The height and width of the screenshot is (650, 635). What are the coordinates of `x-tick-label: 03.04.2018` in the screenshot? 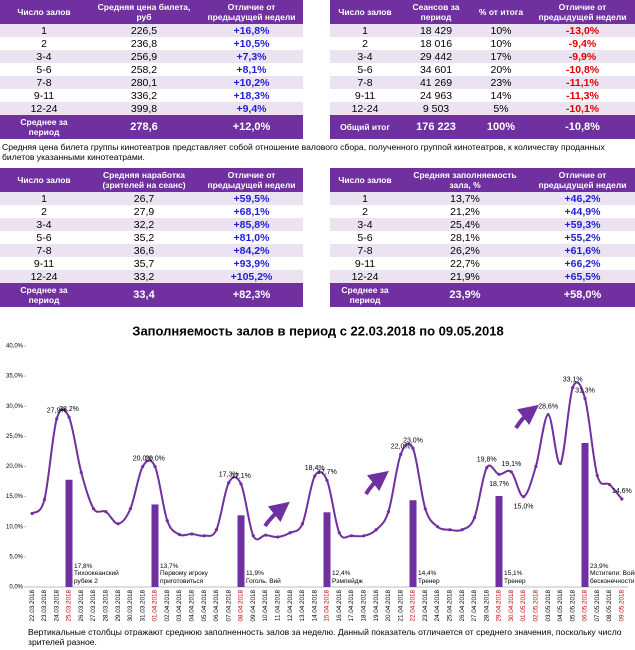 It's located at (179, 606).